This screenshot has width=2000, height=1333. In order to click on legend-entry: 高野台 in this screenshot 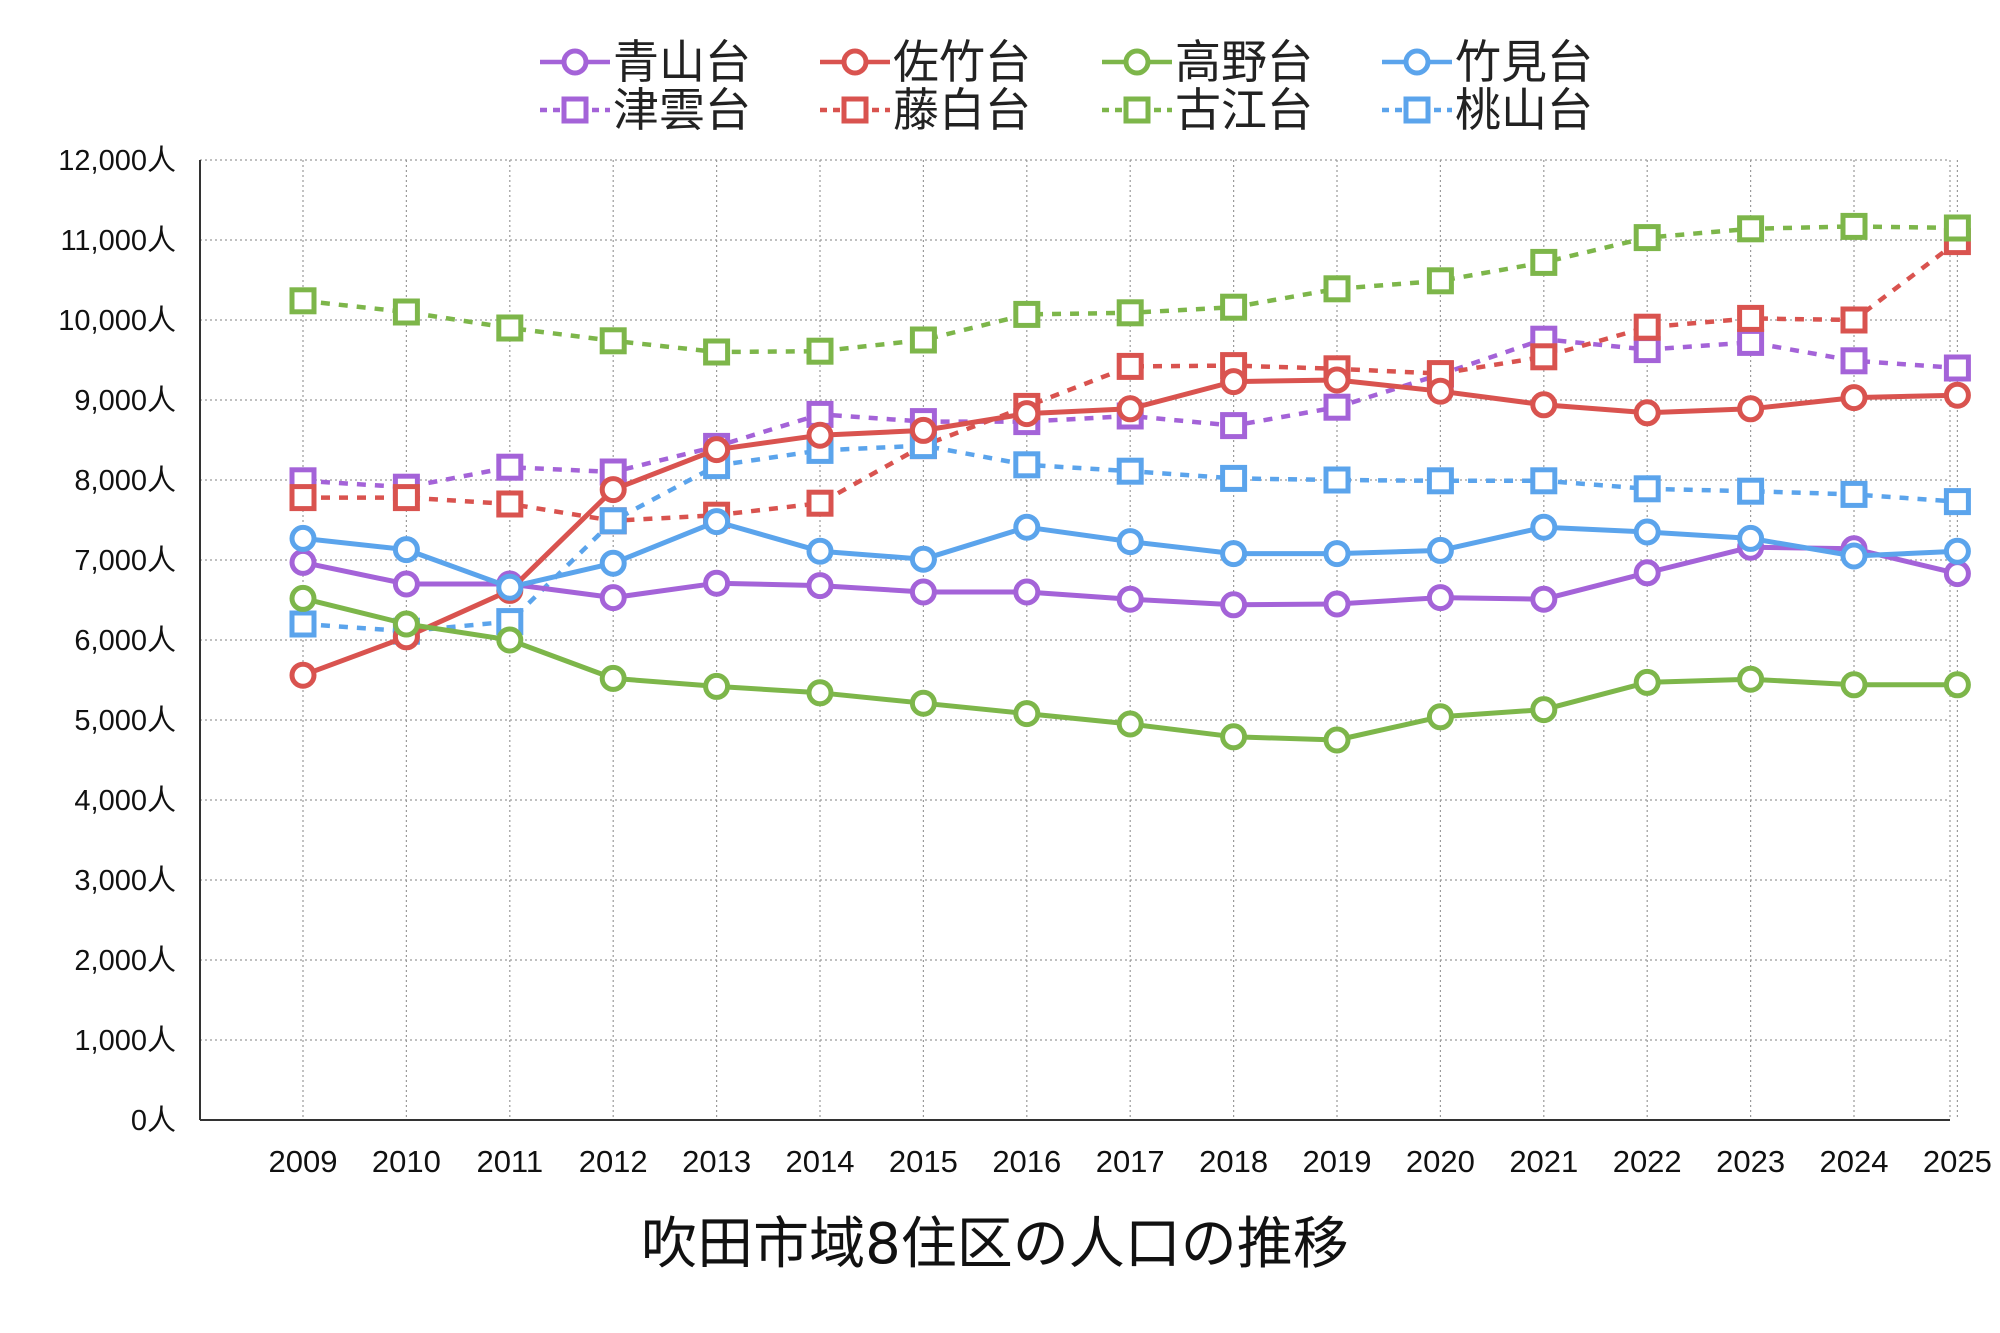, I will do `click(1207, 62)`.